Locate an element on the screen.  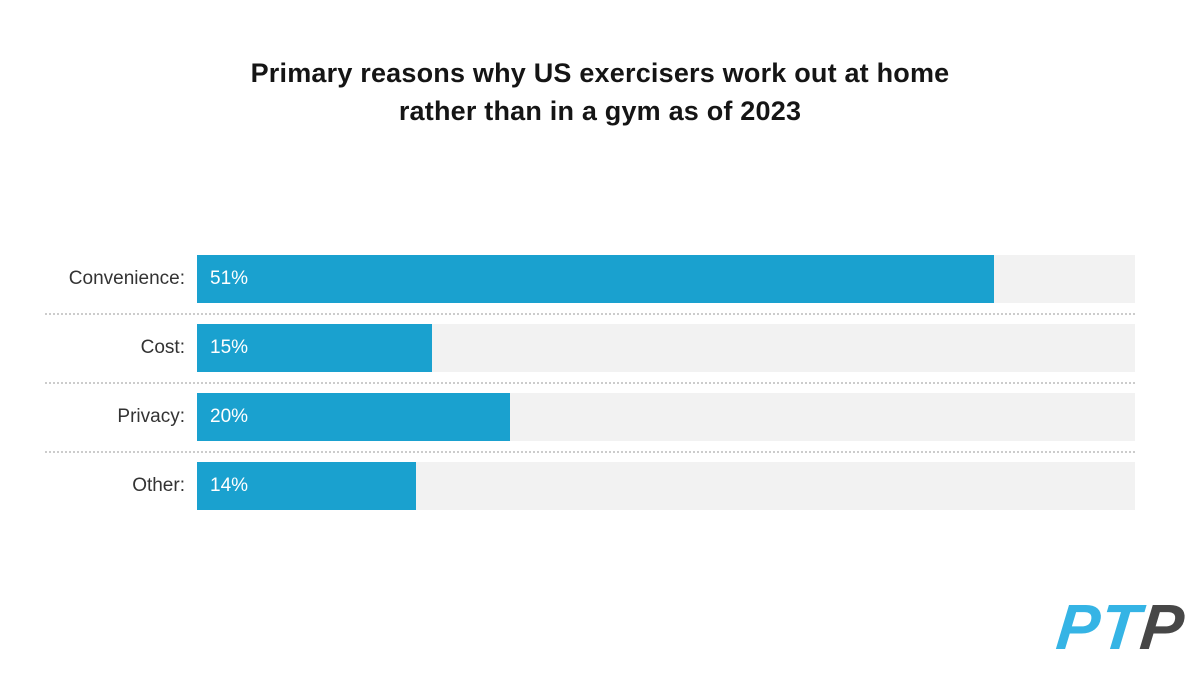
bar-track: 15% is located at coordinates (666, 348).